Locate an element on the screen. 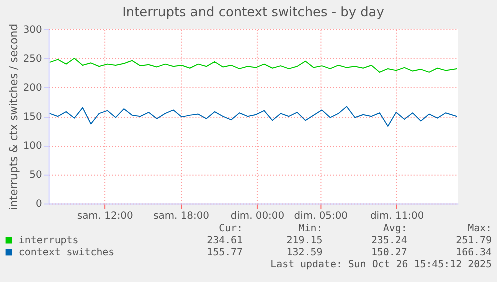 This screenshot has width=497, height=287. text: 155.77 is located at coordinates (225, 253).